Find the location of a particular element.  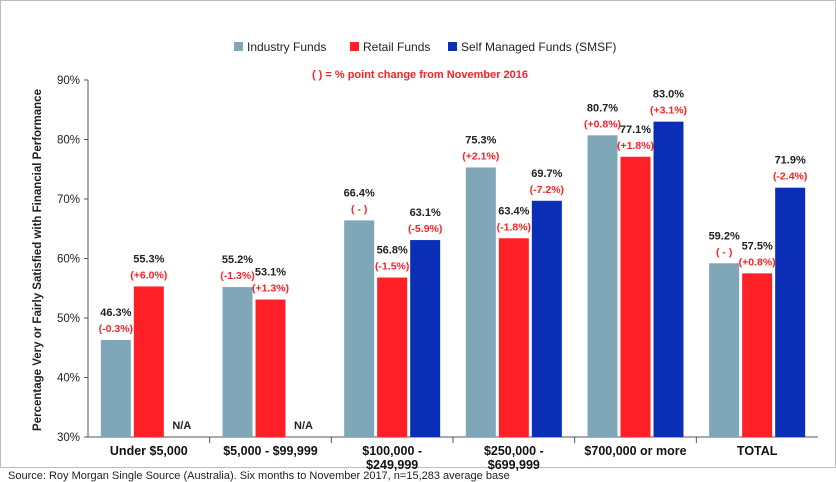

change-label-retail-funds: (+0.8%) is located at coordinates (757, 262).